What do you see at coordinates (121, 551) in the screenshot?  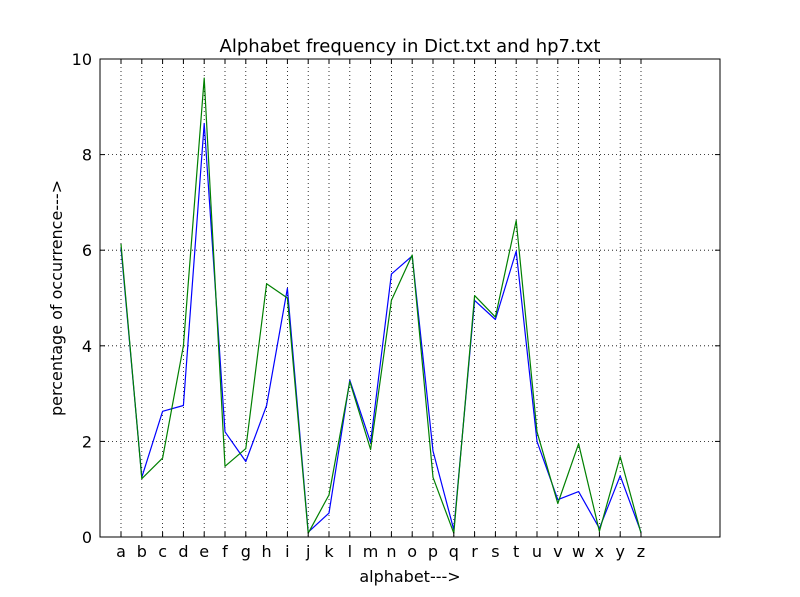 I see `x-tick-label: a` at bounding box center [121, 551].